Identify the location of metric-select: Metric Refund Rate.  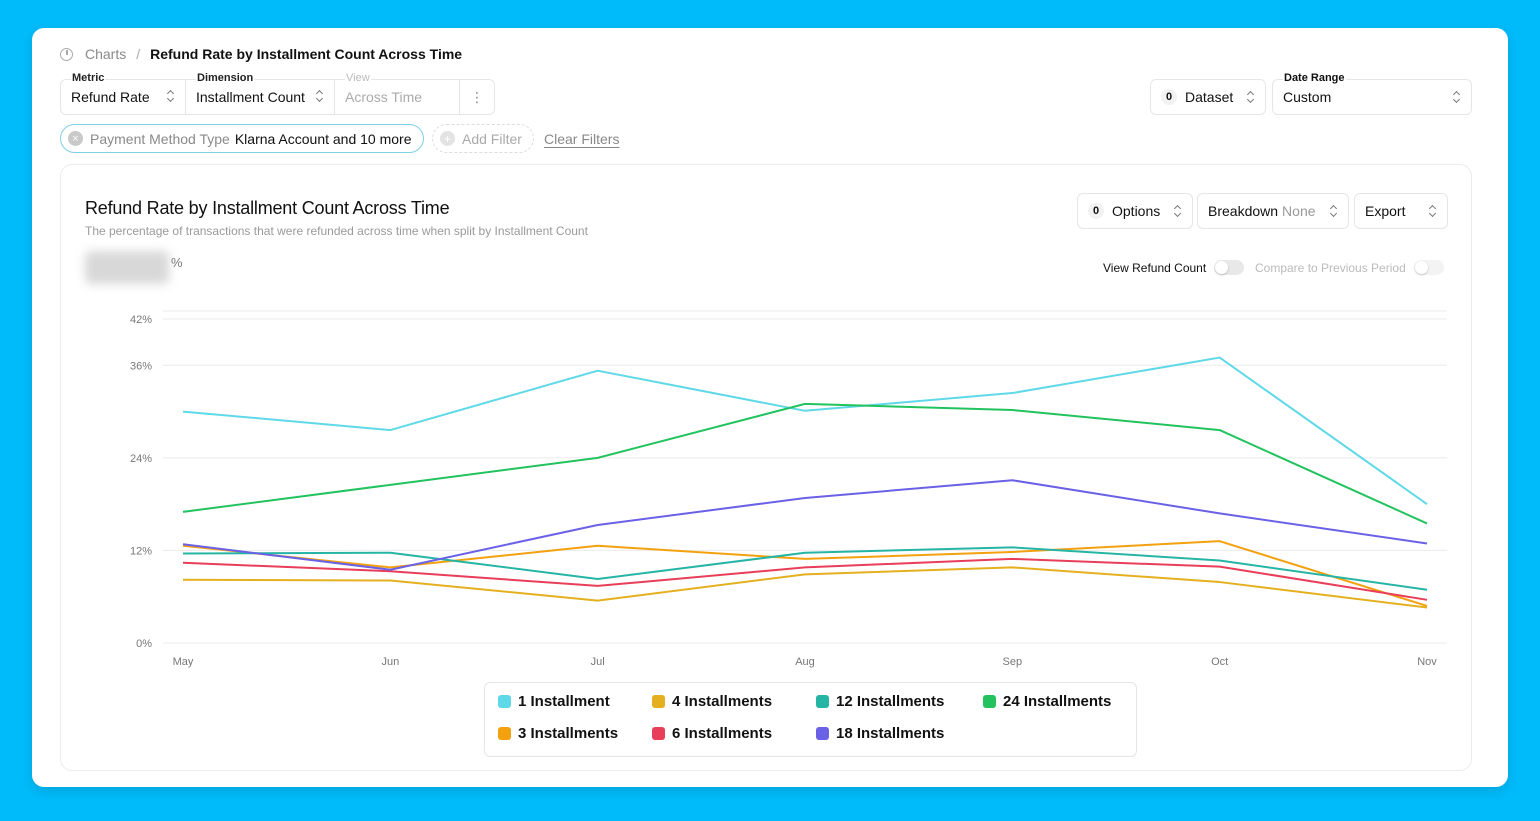
(123, 93).